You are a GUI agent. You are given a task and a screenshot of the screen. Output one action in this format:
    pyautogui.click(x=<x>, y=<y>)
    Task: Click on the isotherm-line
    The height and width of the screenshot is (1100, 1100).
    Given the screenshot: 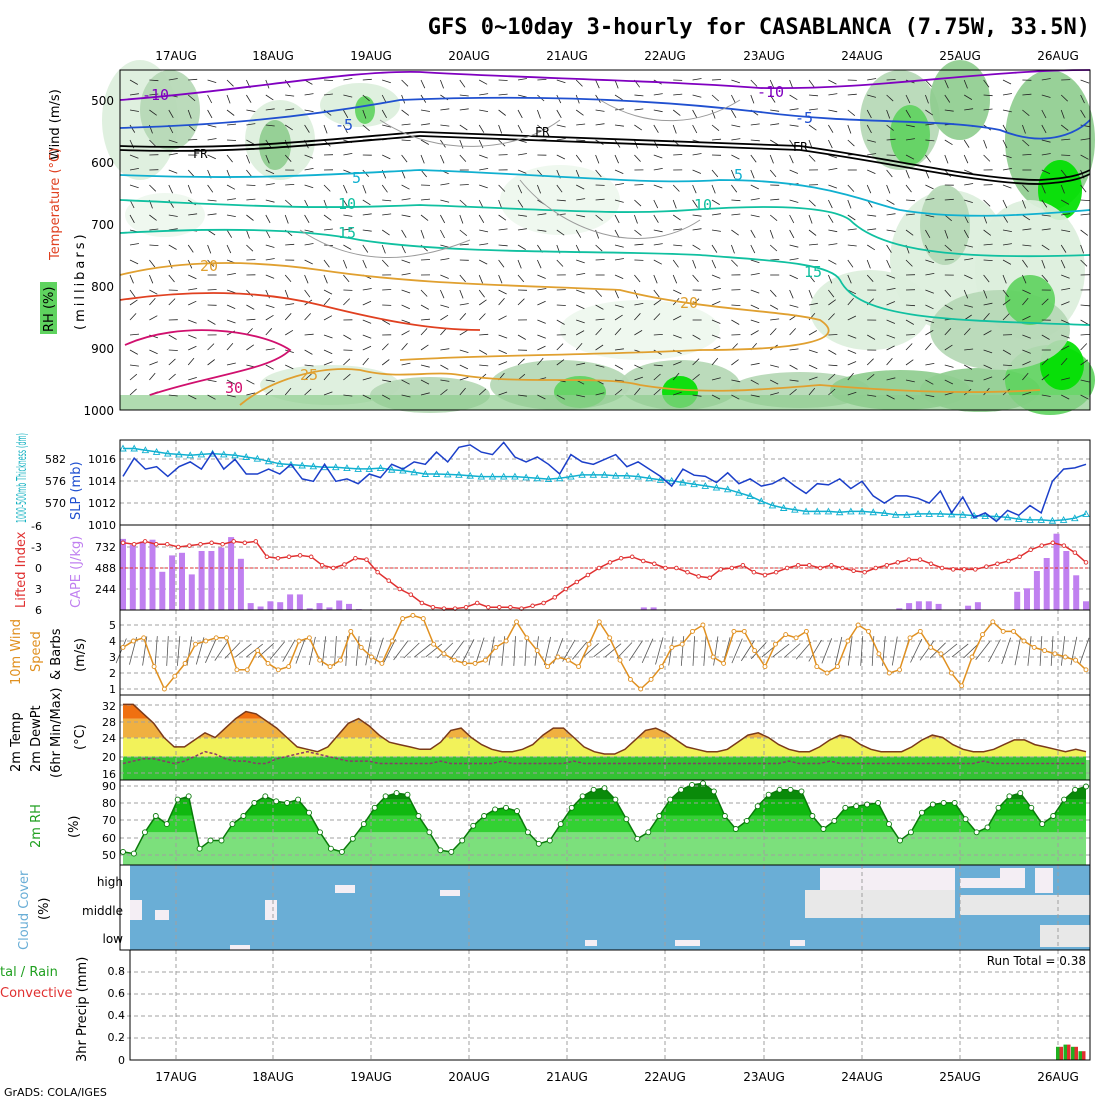 What is the action you would take?
    pyautogui.click(x=640, y=387)
    